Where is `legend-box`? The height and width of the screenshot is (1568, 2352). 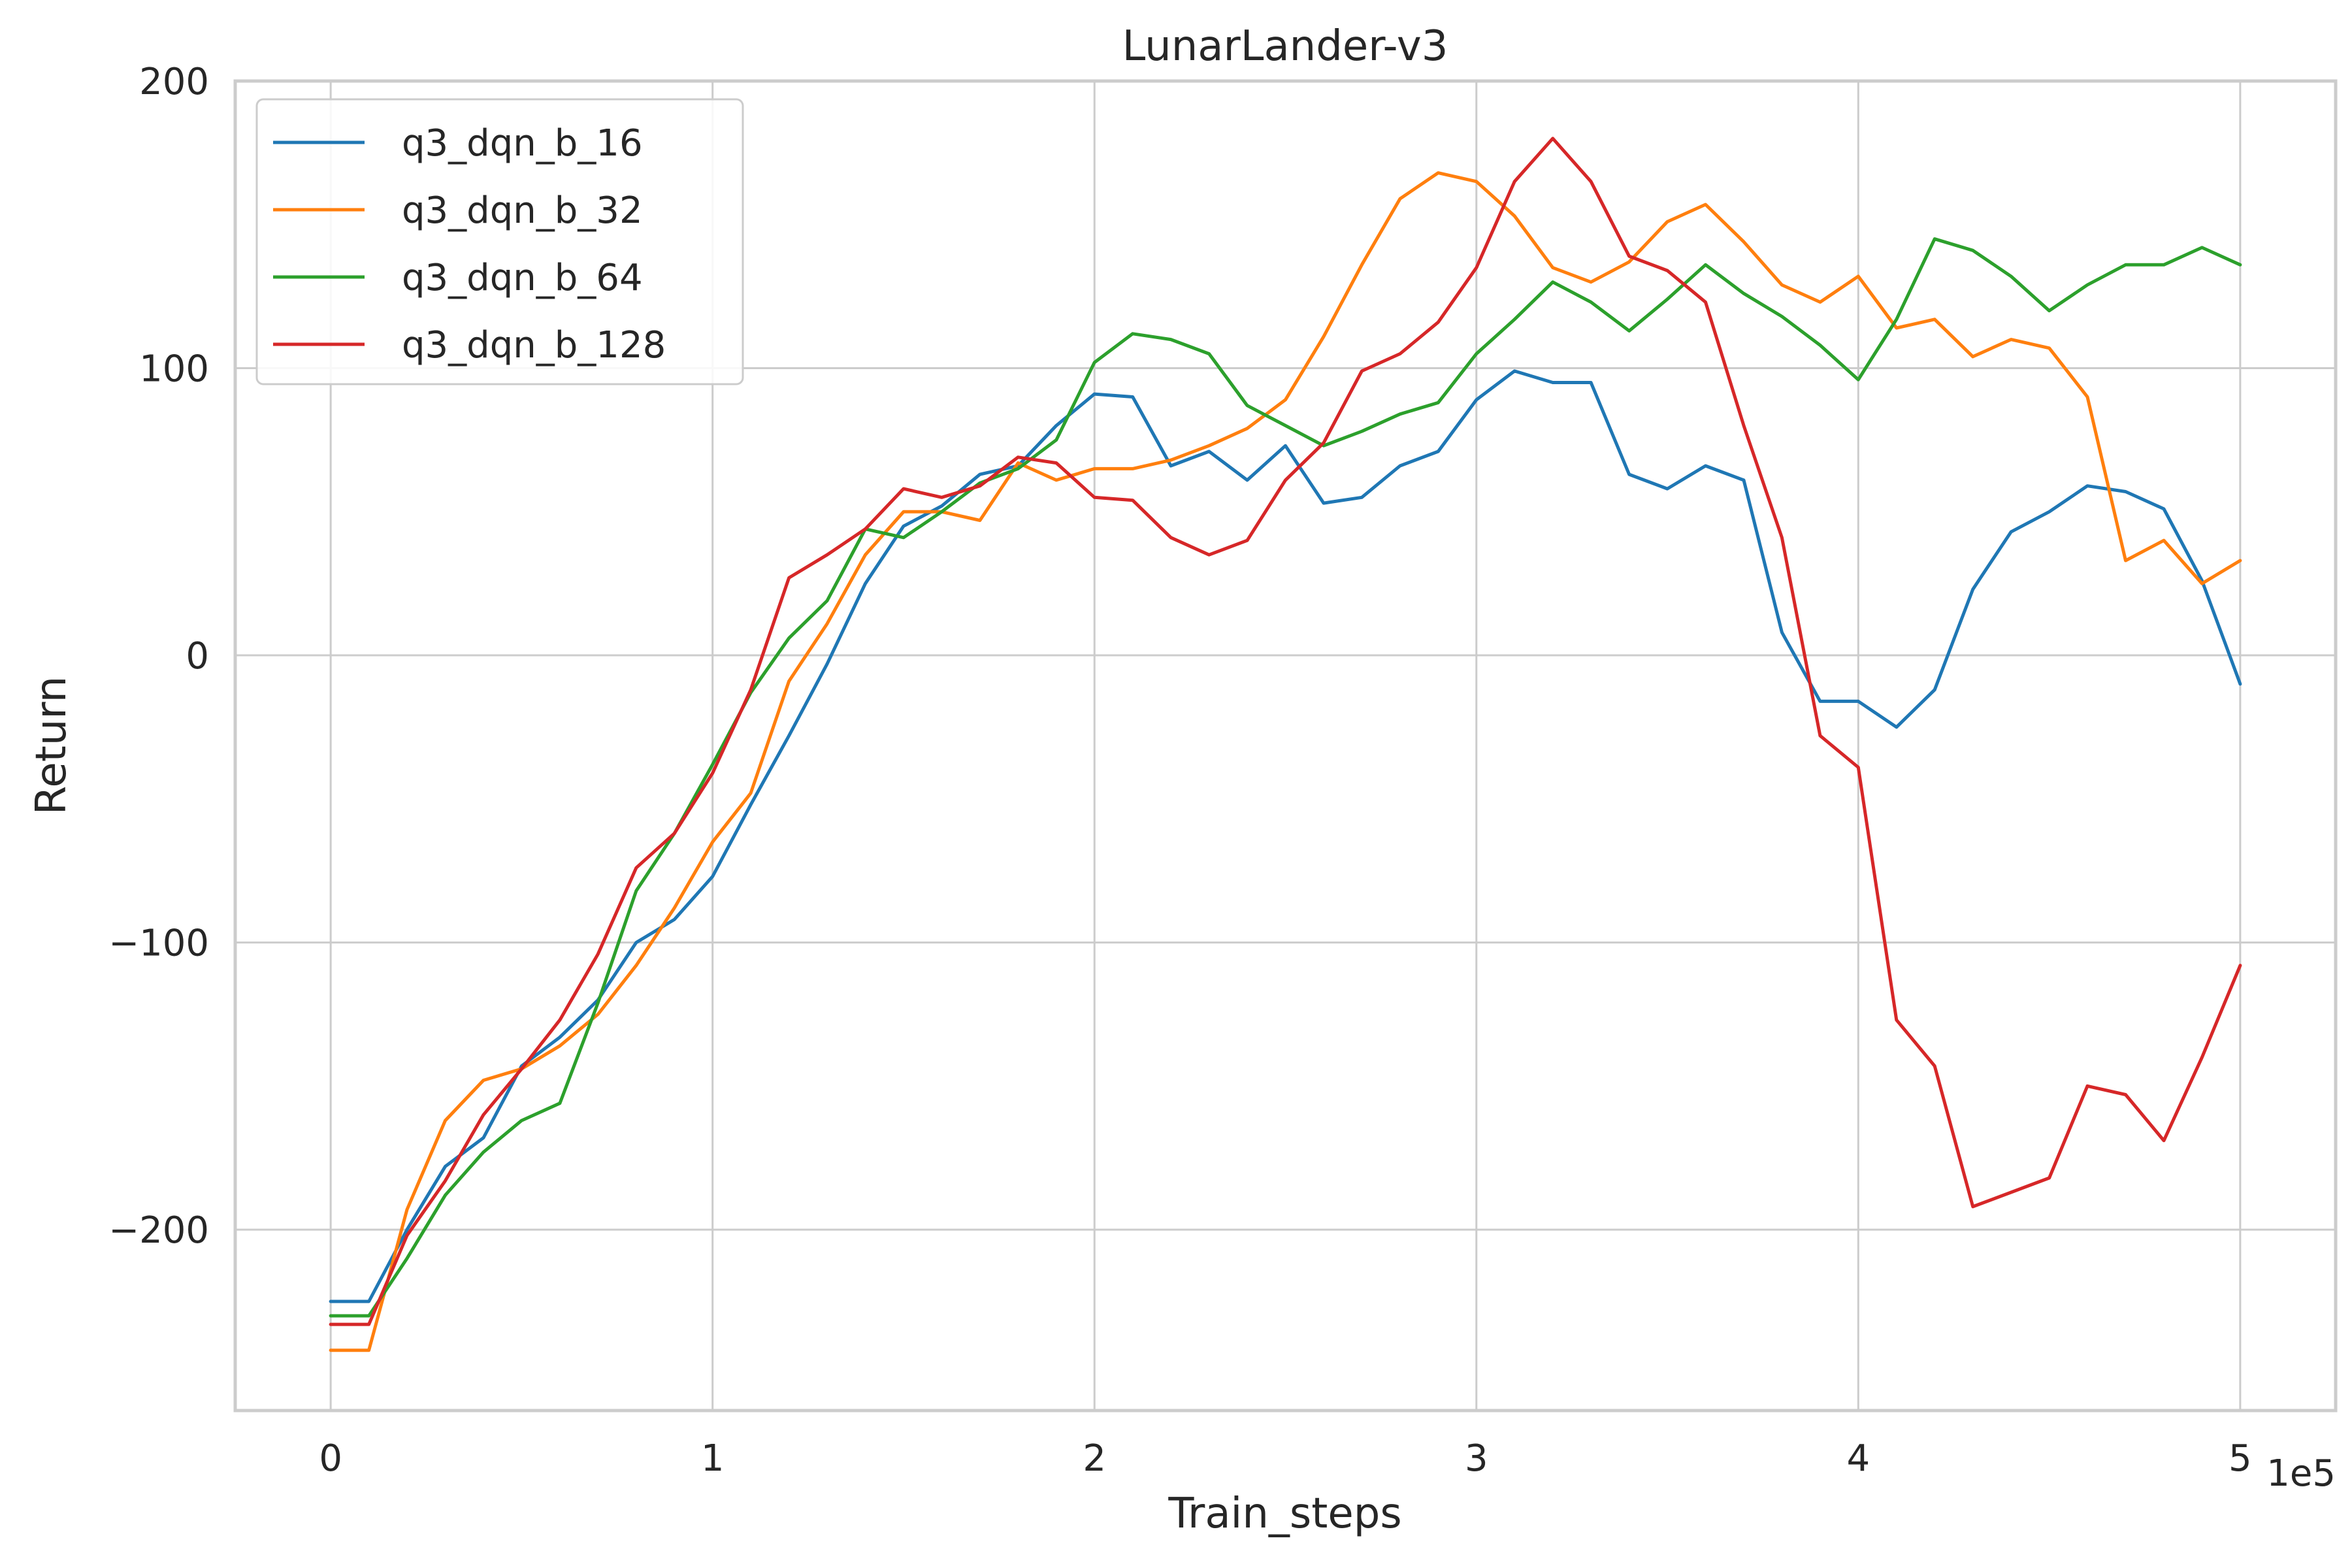
legend-box is located at coordinates (499, 241).